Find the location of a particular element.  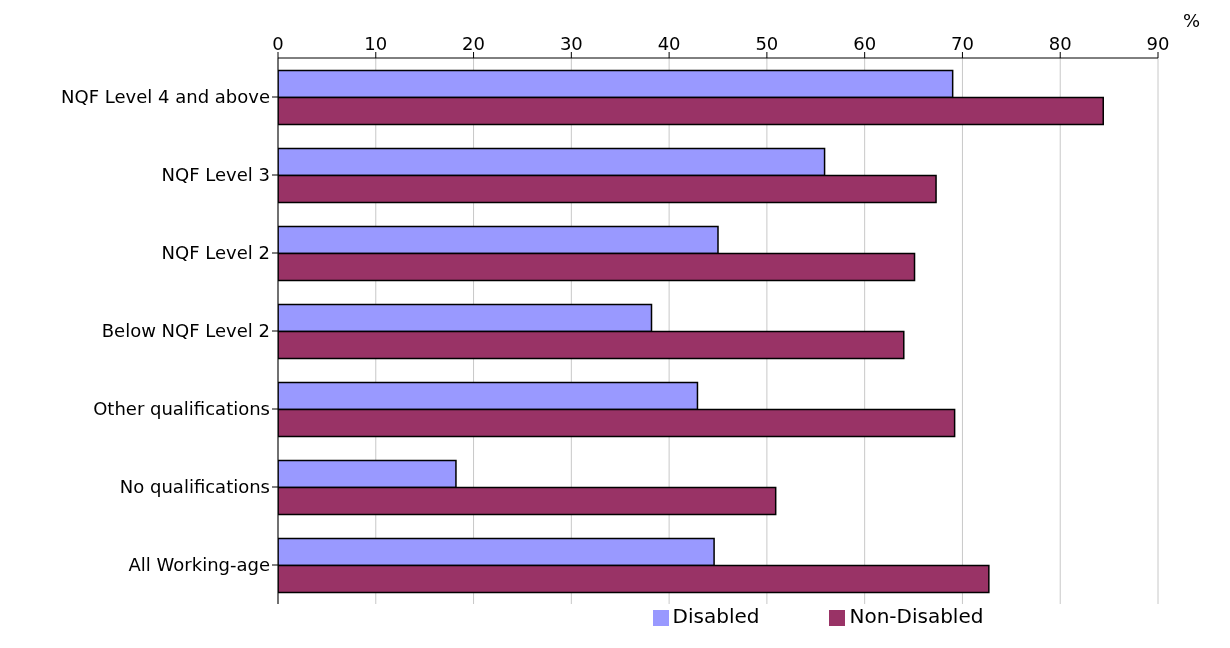

x-tick-label: 90 is located at coordinates (1158, 43).